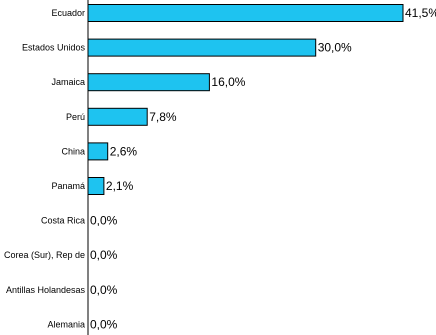 This screenshot has height=335, width=436. Describe the element at coordinates (73, 151) in the screenshot. I see `category-label-4: China` at that location.